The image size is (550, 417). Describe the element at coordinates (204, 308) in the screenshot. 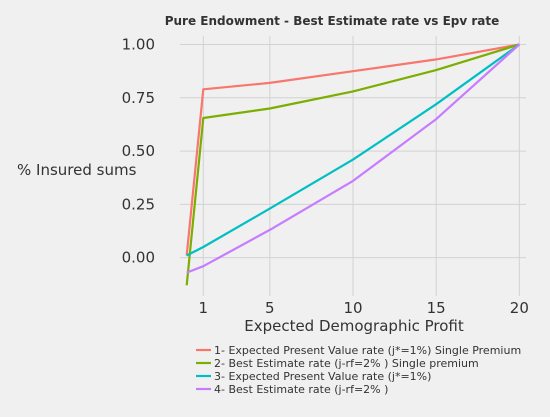

I see `x-tick-label: 1` at that location.